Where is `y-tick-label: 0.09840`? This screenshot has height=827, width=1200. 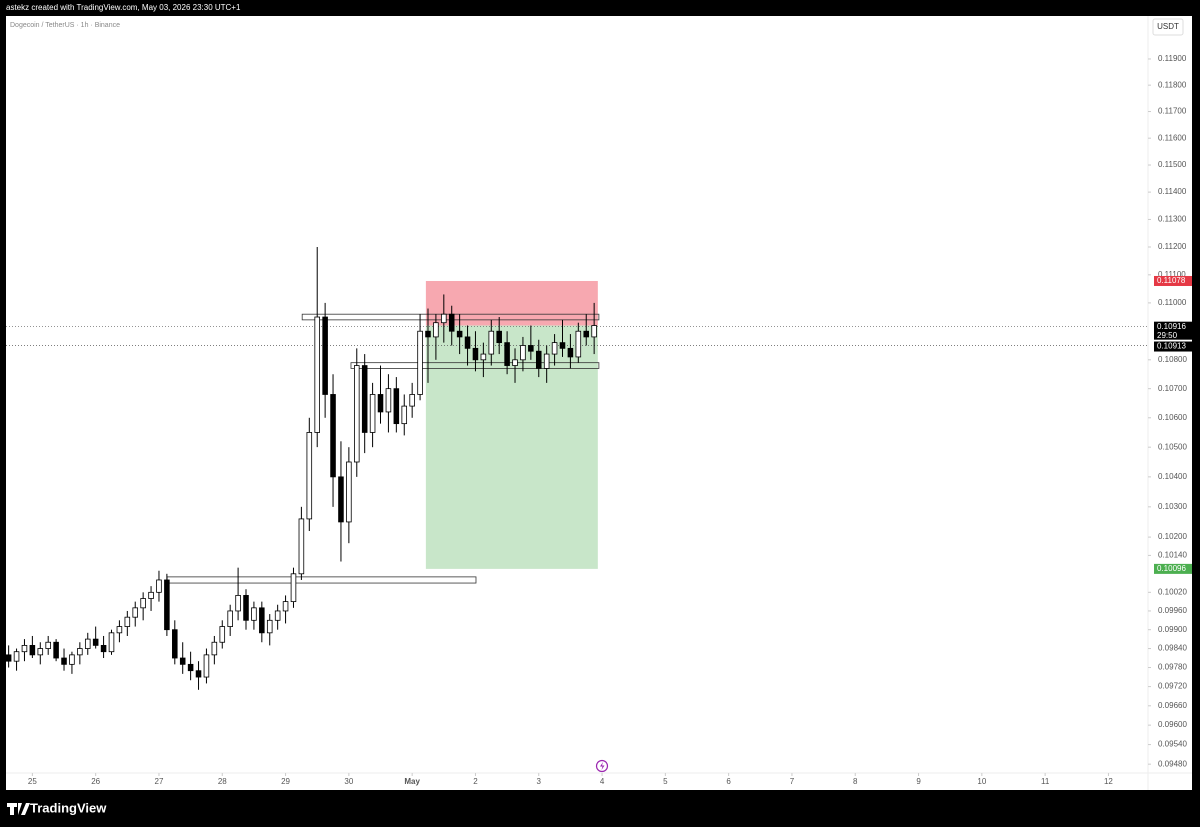
y-tick-label: 0.09840 is located at coordinates (1172, 648).